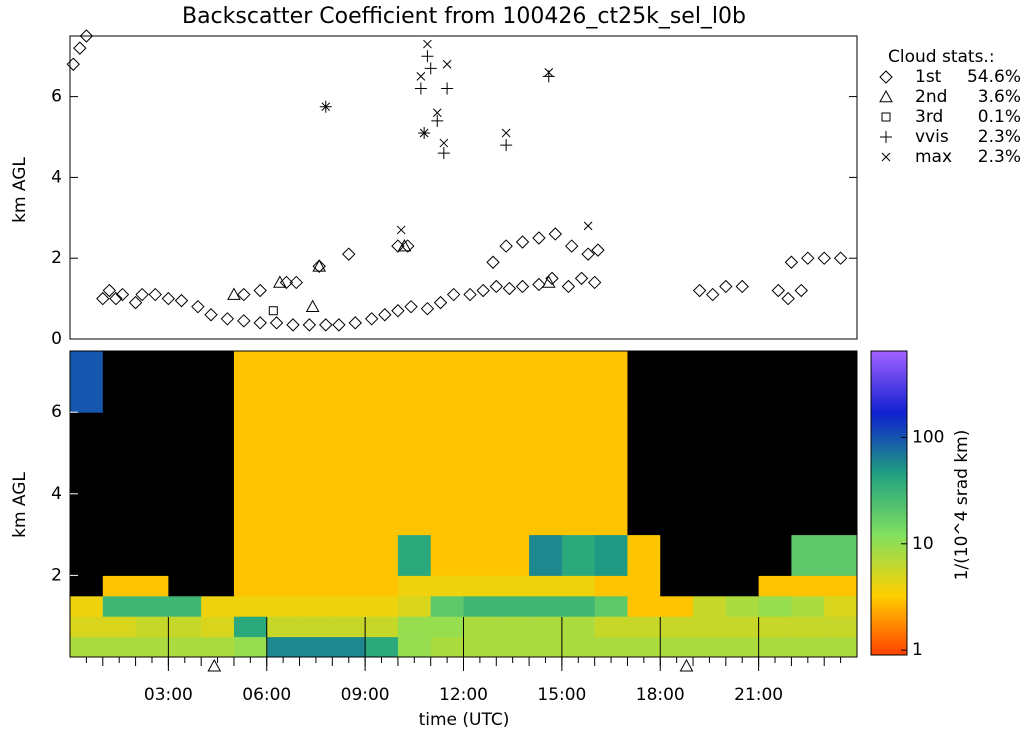  I want to click on marker-cross, so click(506, 133).